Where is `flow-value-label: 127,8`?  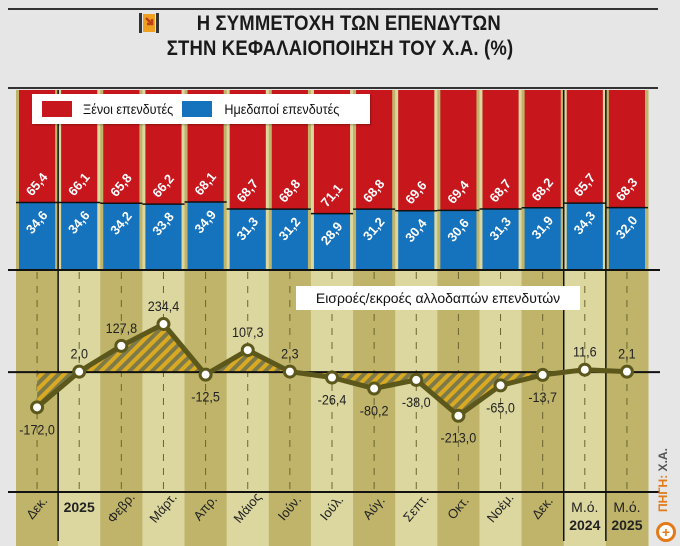
flow-value-label: 127,8 is located at coordinates (121, 328).